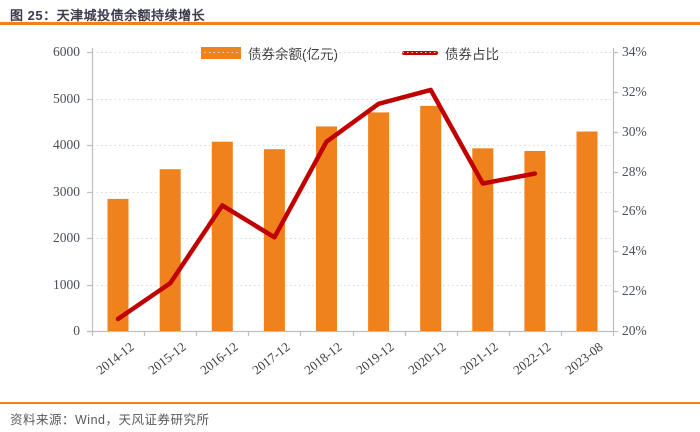  Describe the element at coordinates (634, 91) in the screenshot. I see `y-right-tick-label: 32%` at that location.